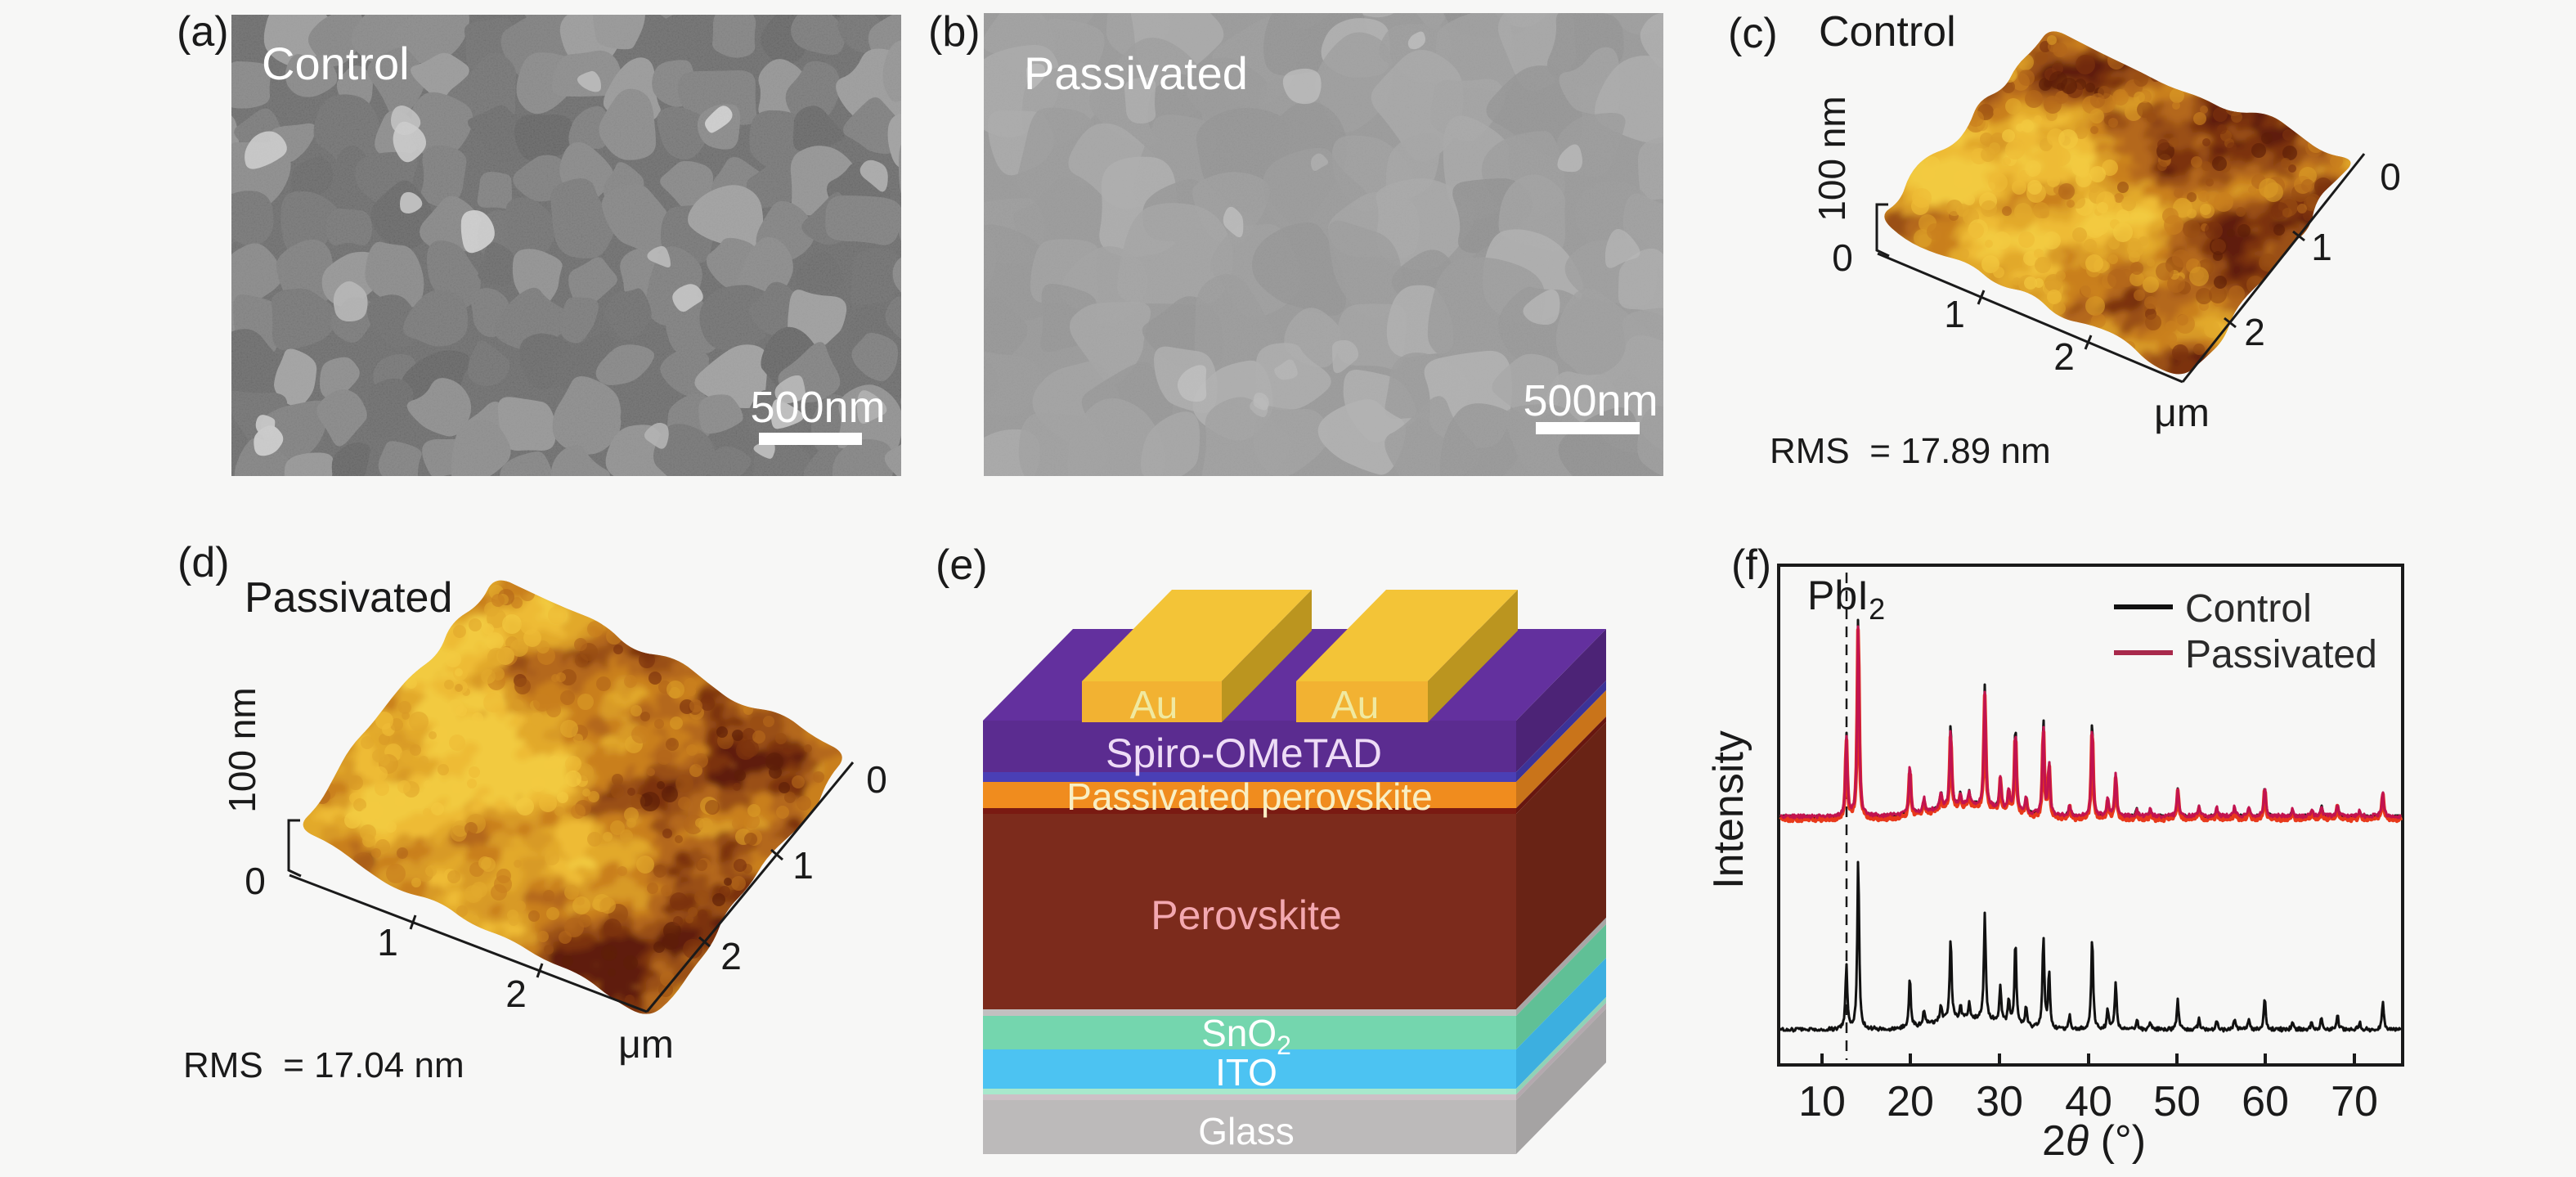 This screenshot has width=2576, height=1177. What do you see at coordinates (2094, 1141) in the screenshot?
I see `svg-text: 2θ (°)` at bounding box center [2094, 1141].